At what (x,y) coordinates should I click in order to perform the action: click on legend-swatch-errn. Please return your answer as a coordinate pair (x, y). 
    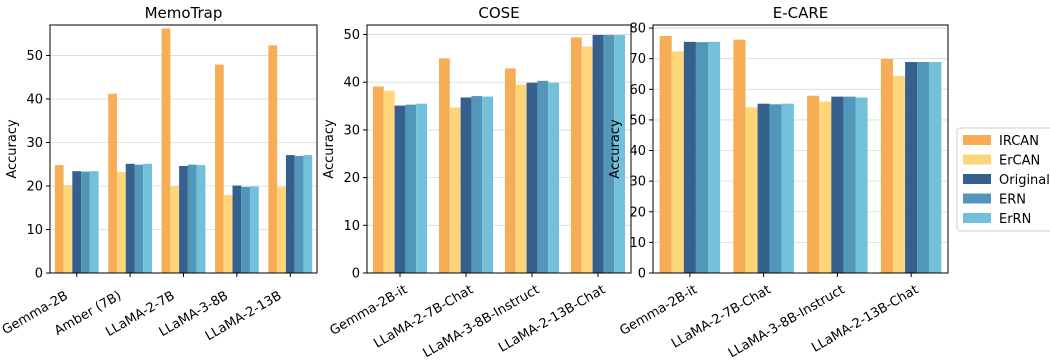
    Looking at the image, I should click on (977, 218).